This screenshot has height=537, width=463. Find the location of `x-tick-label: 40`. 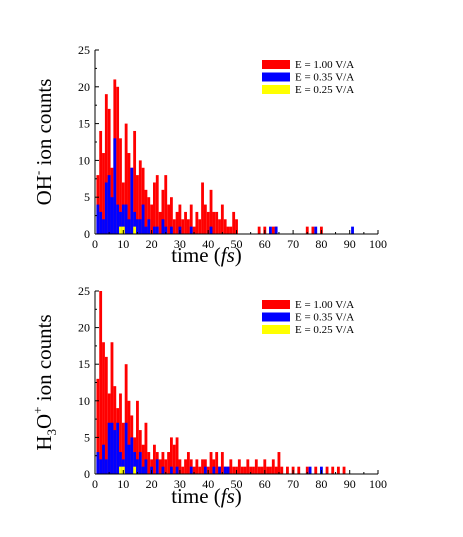

x-tick-label: 40 is located at coordinates (208, 484).